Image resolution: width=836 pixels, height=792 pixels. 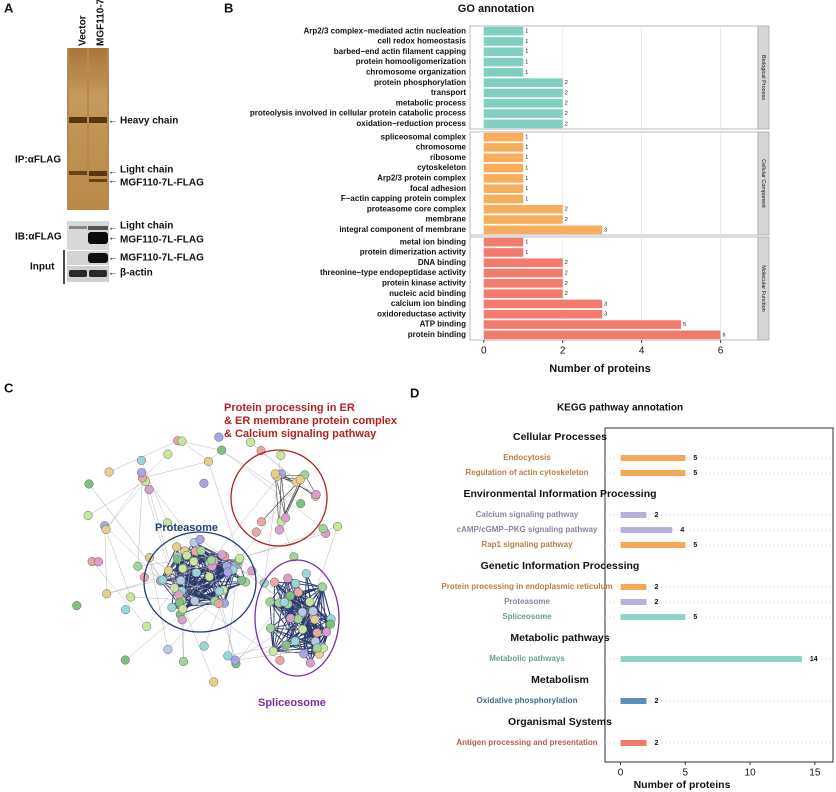 What do you see at coordinates (421, 177) in the screenshot?
I see `category-label: Arp2/3 protein complex` at bounding box center [421, 177].